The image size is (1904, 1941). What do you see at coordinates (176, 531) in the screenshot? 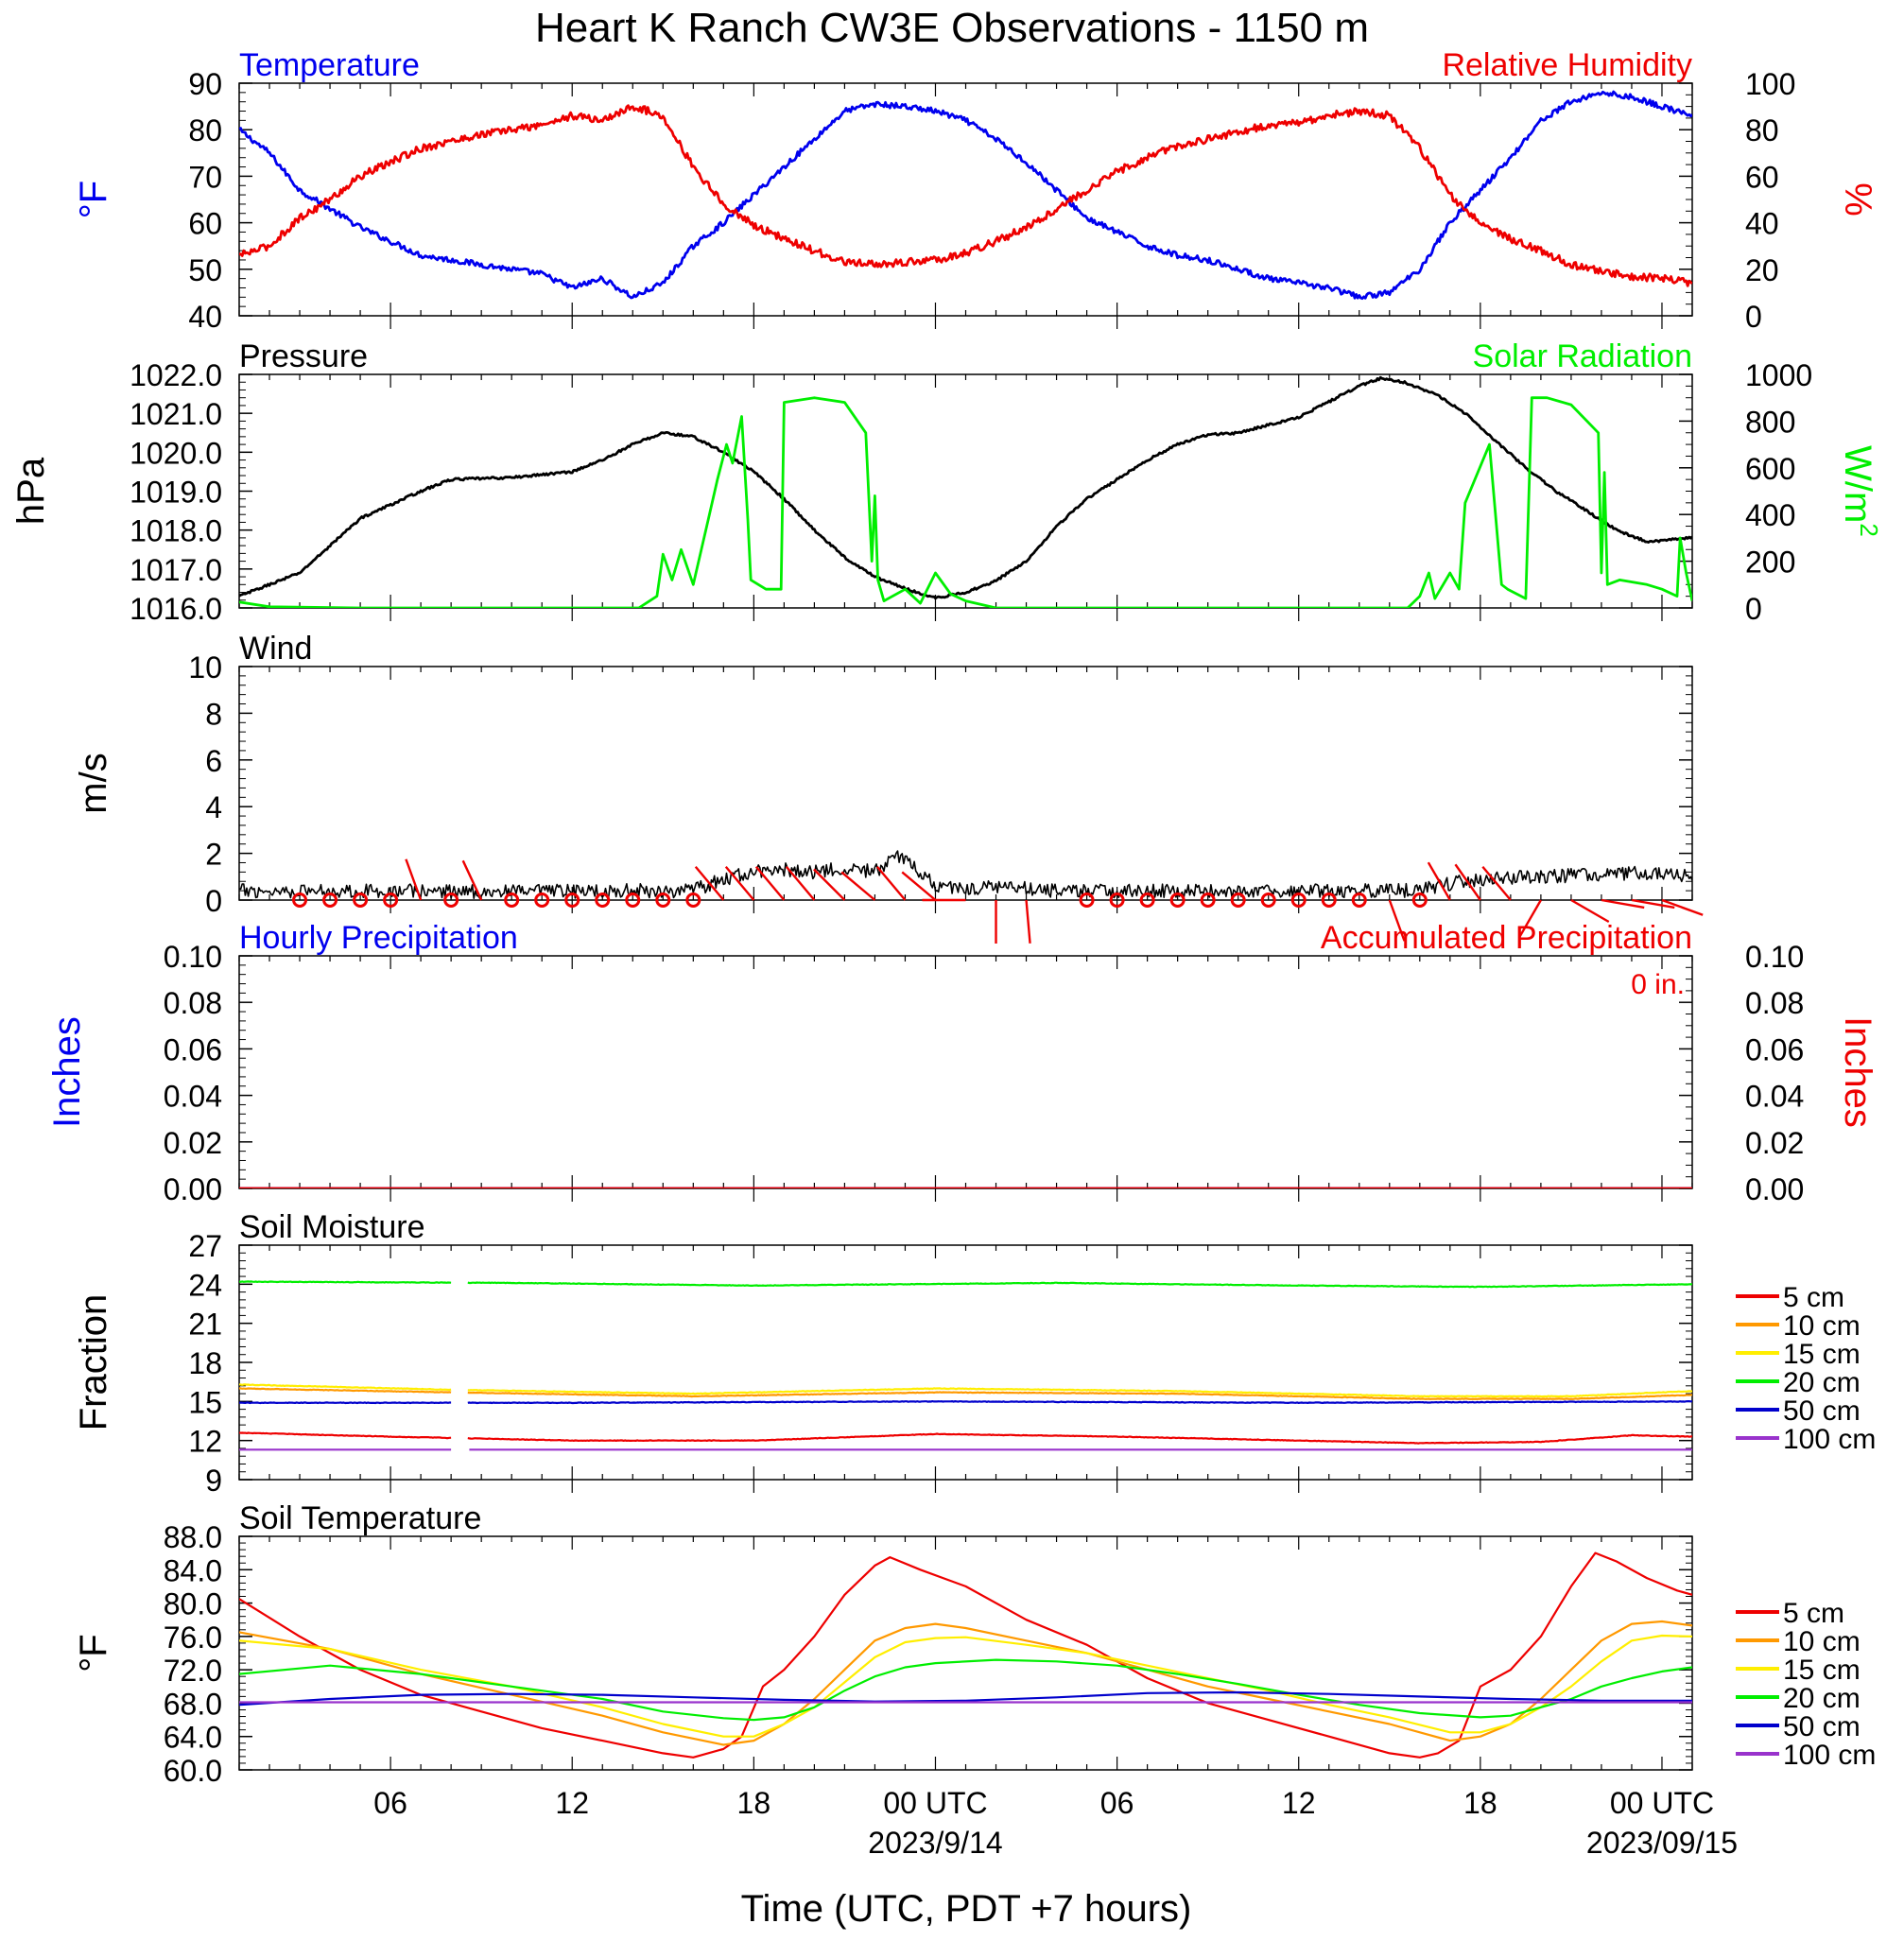
I see `y-tick-label: 1018.0` at bounding box center [176, 531].